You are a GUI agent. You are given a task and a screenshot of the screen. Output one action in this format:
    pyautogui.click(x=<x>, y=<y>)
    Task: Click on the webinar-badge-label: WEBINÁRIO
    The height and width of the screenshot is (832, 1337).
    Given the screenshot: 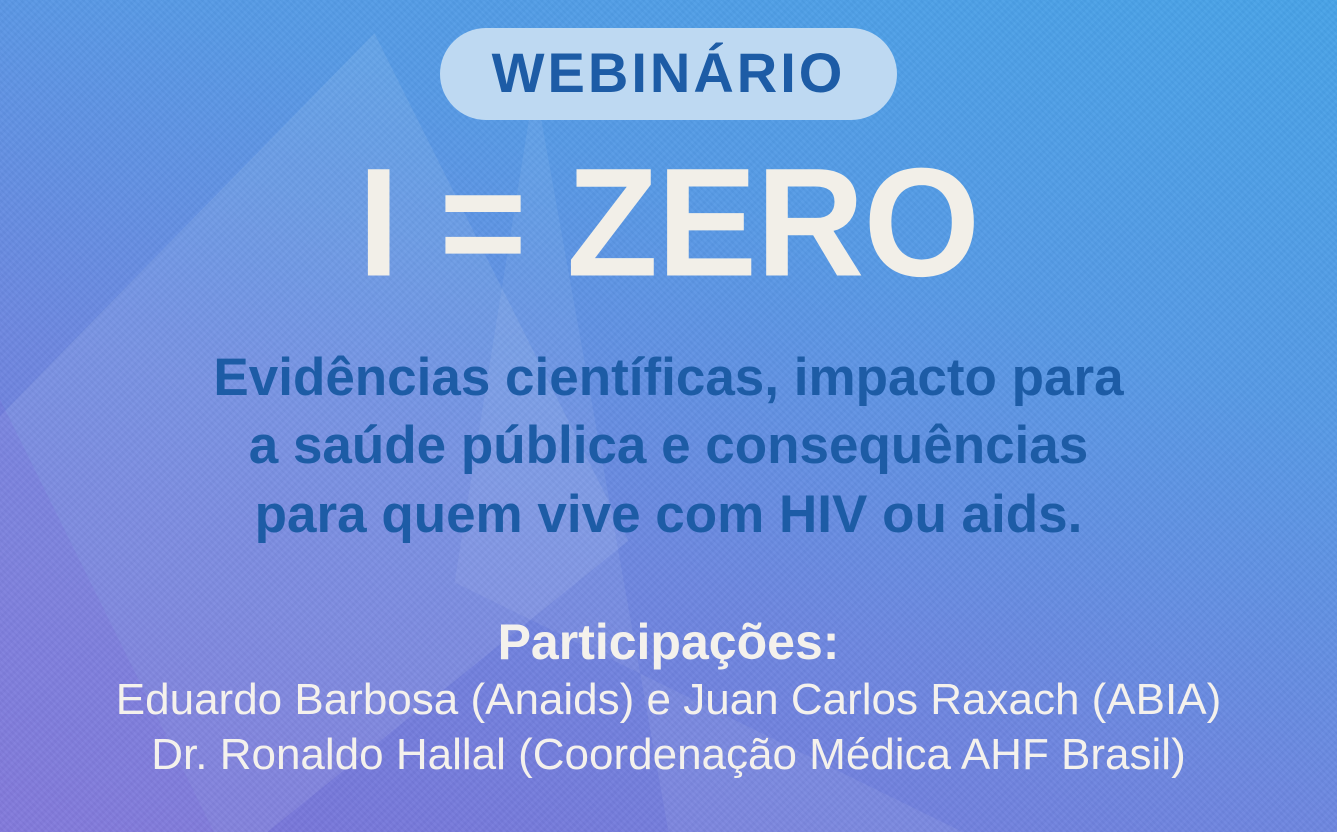 What is the action you would take?
    pyautogui.click(x=668, y=72)
    